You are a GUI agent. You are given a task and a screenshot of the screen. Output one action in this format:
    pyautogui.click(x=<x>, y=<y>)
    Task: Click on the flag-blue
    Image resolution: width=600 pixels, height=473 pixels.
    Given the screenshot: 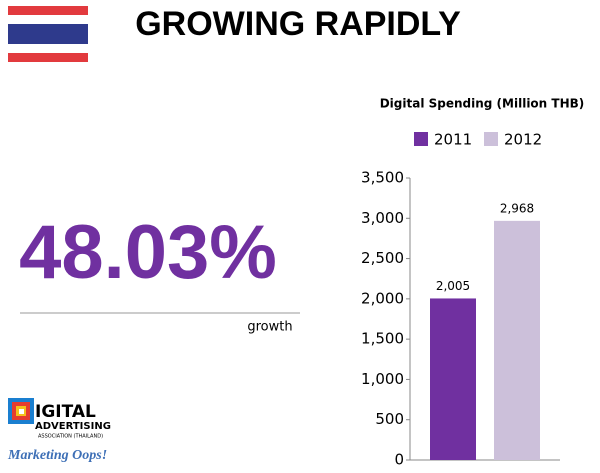 What is the action you would take?
    pyautogui.click(x=48, y=34)
    